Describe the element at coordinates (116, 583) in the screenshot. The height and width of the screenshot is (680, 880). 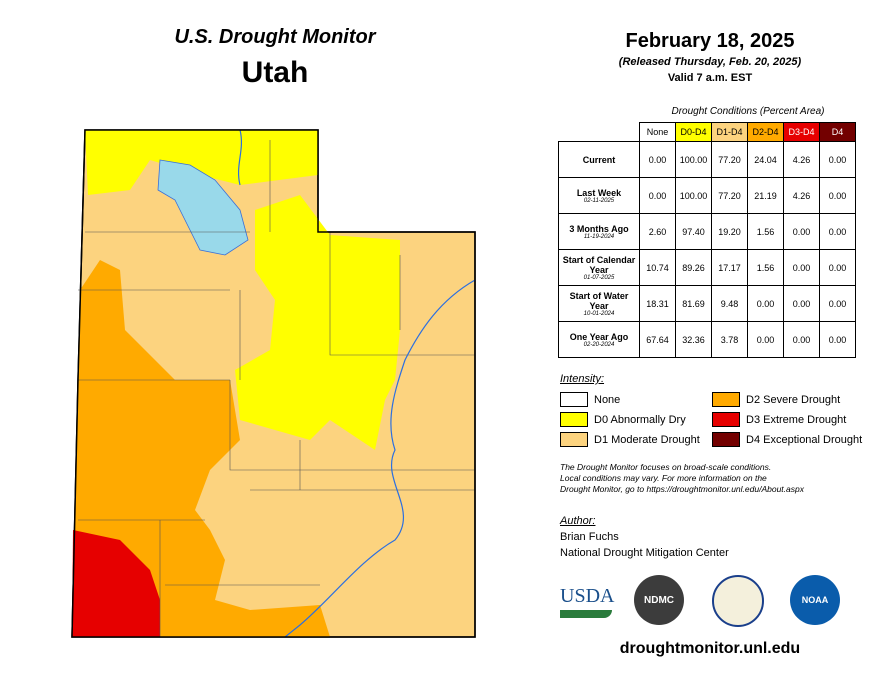
I see `d3-area` at that location.